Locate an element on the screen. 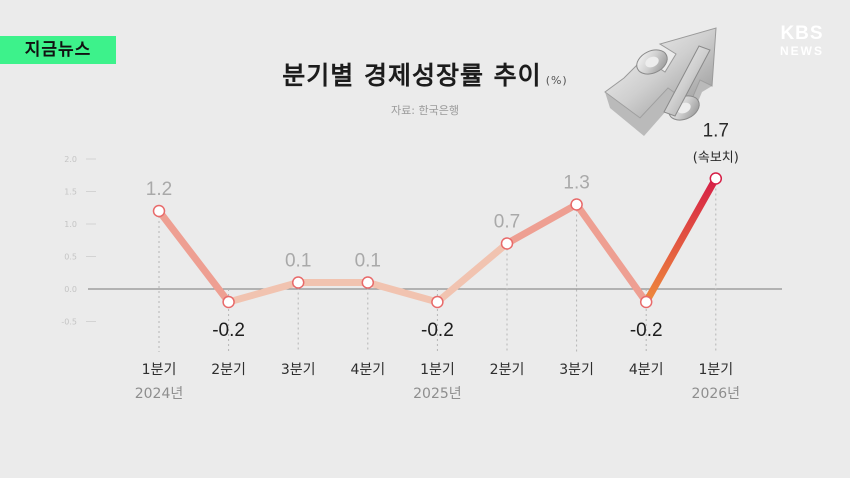 Image resolution: width=850 pixels, height=478 pixels. data-label: 0.7 is located at coordinates (507, 222).